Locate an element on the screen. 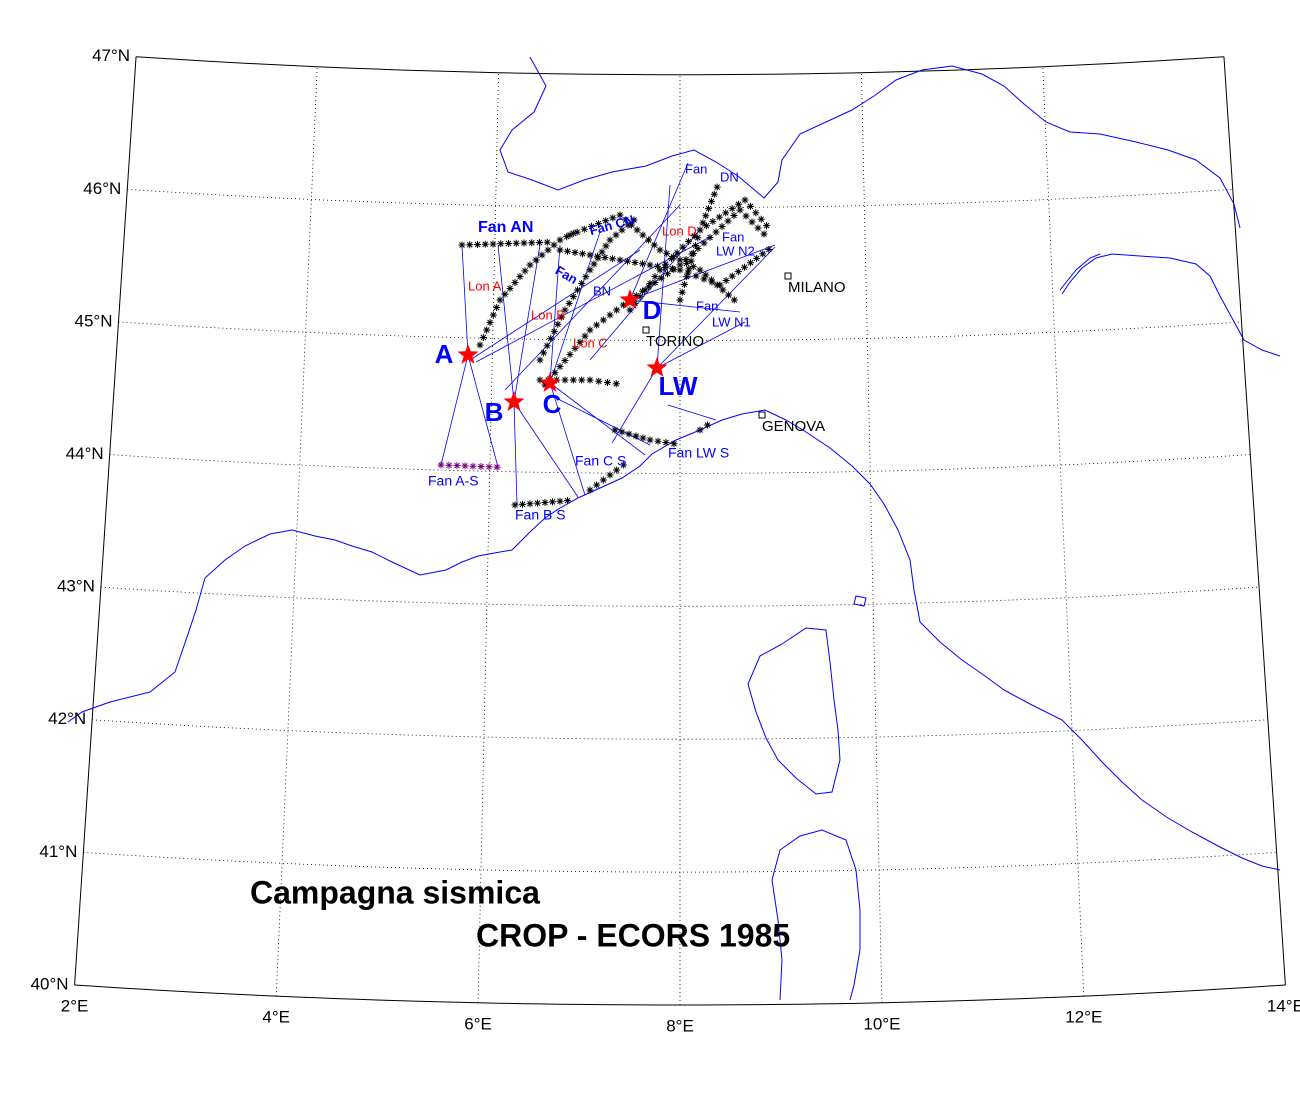 The image size is (1300, 1100). lake is located at coordinates (1080, 272).